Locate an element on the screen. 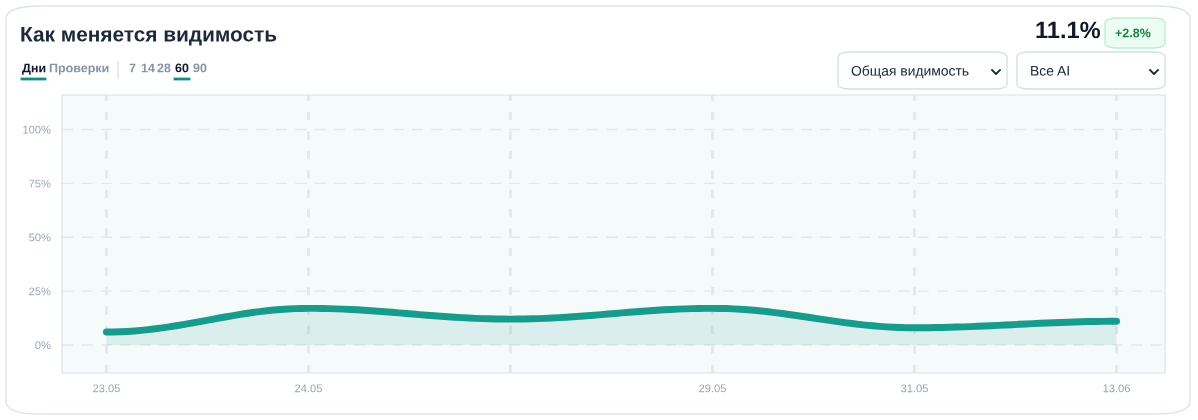 This screenshot has width=1198, height=420. text: 90 is located at coordinates (200, 68).